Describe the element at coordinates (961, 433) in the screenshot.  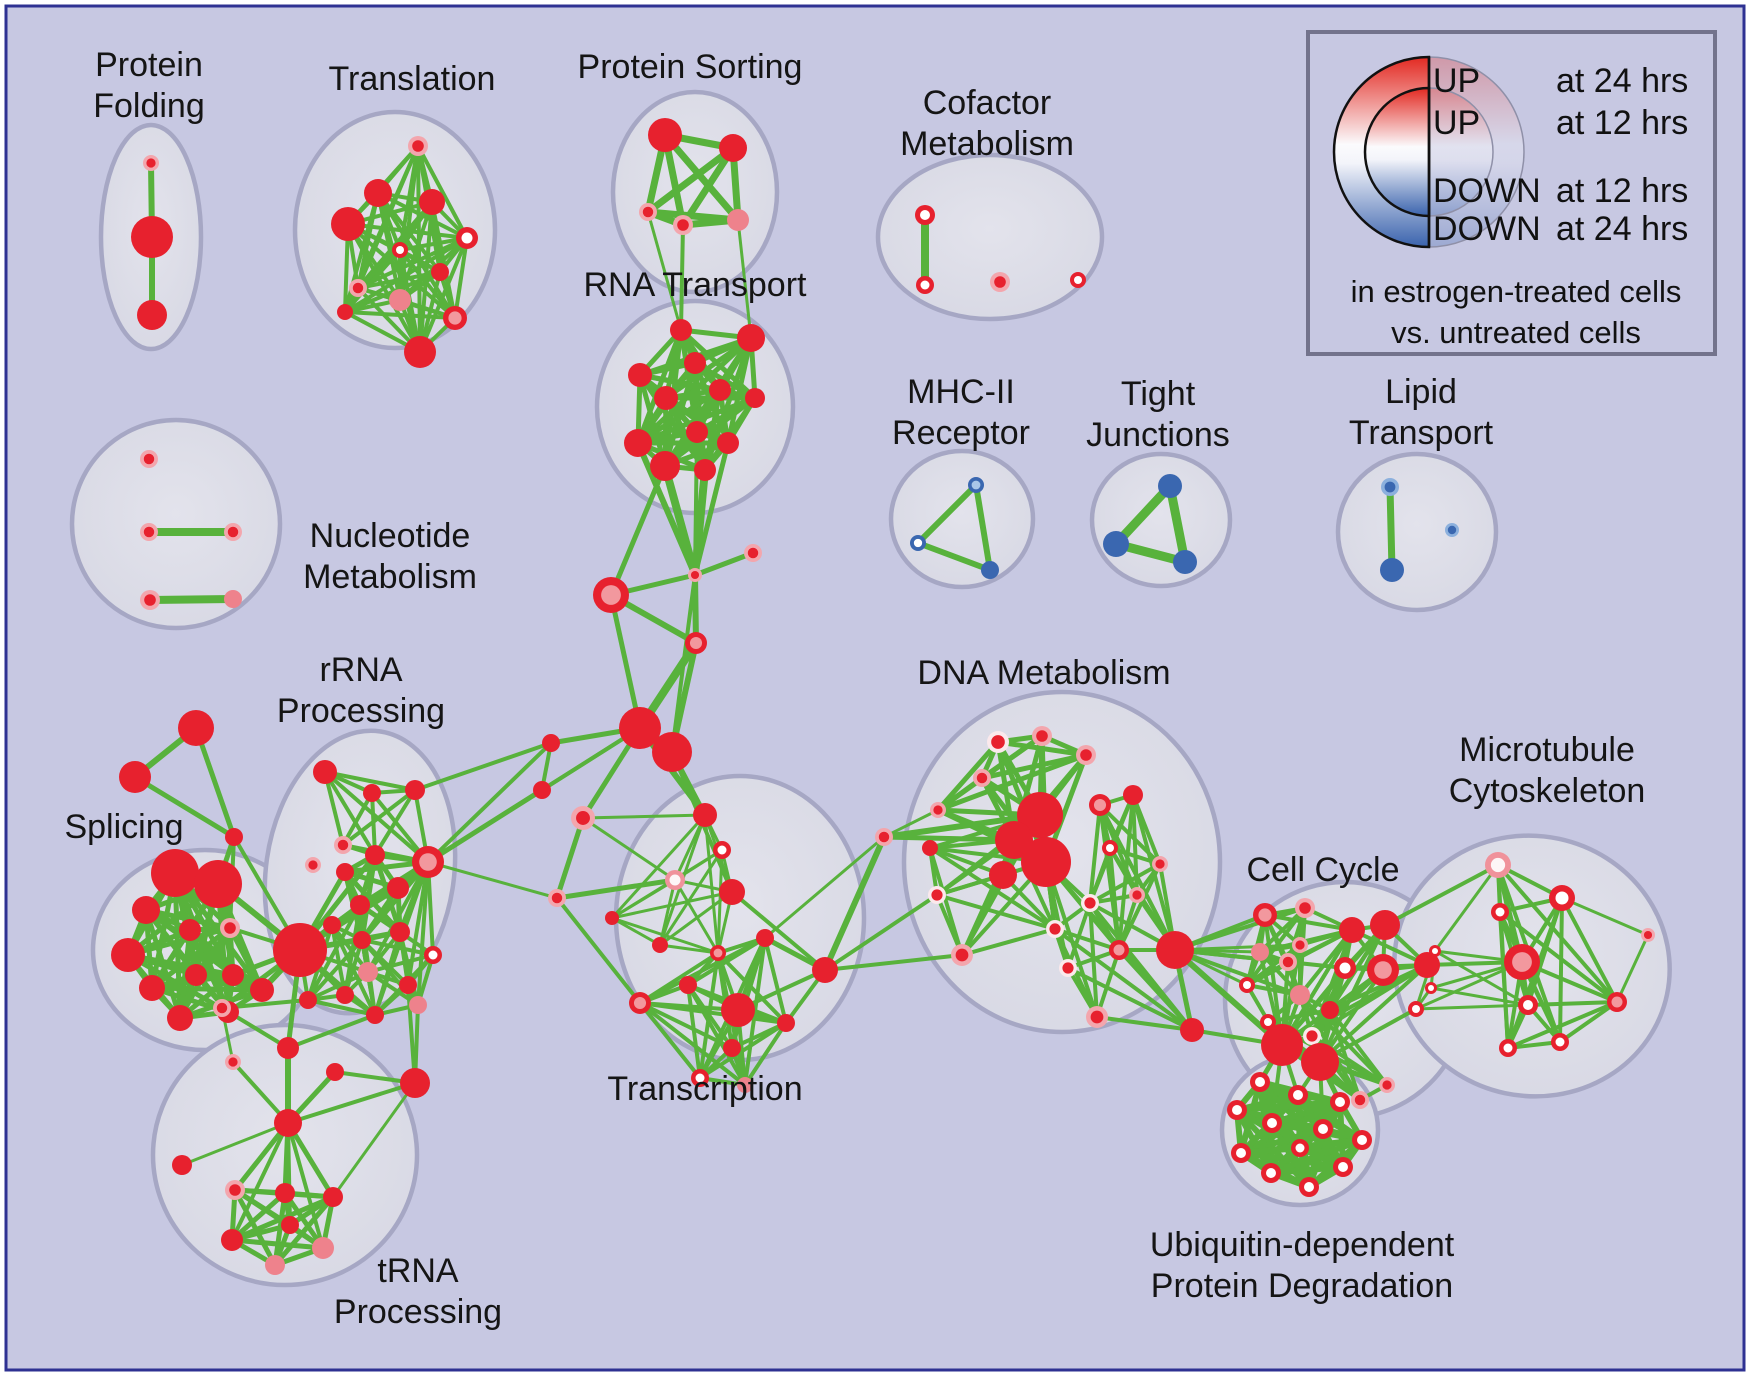
I see `cluster-mhc-ii-receptor-label: Receptor` at that location.